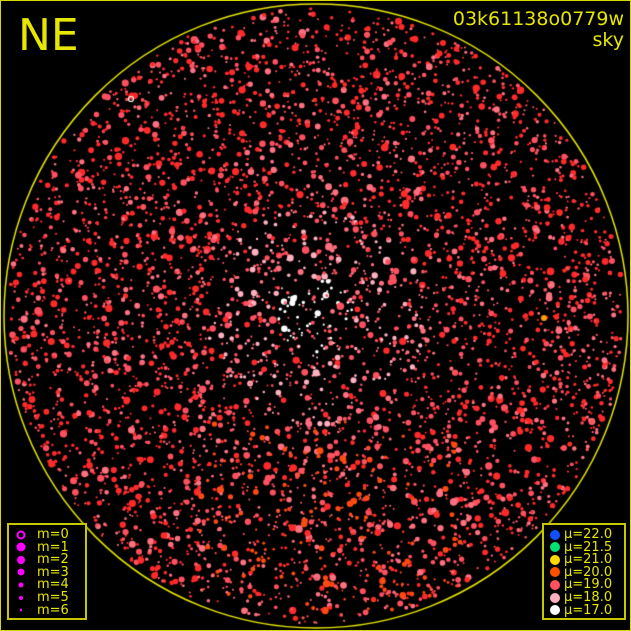 The width and height of the screenshot is (631, 631). Describe the element at coordinates (538, 19) in the screenshot. I see `observation-id: 03k61138o0779w` at that location.